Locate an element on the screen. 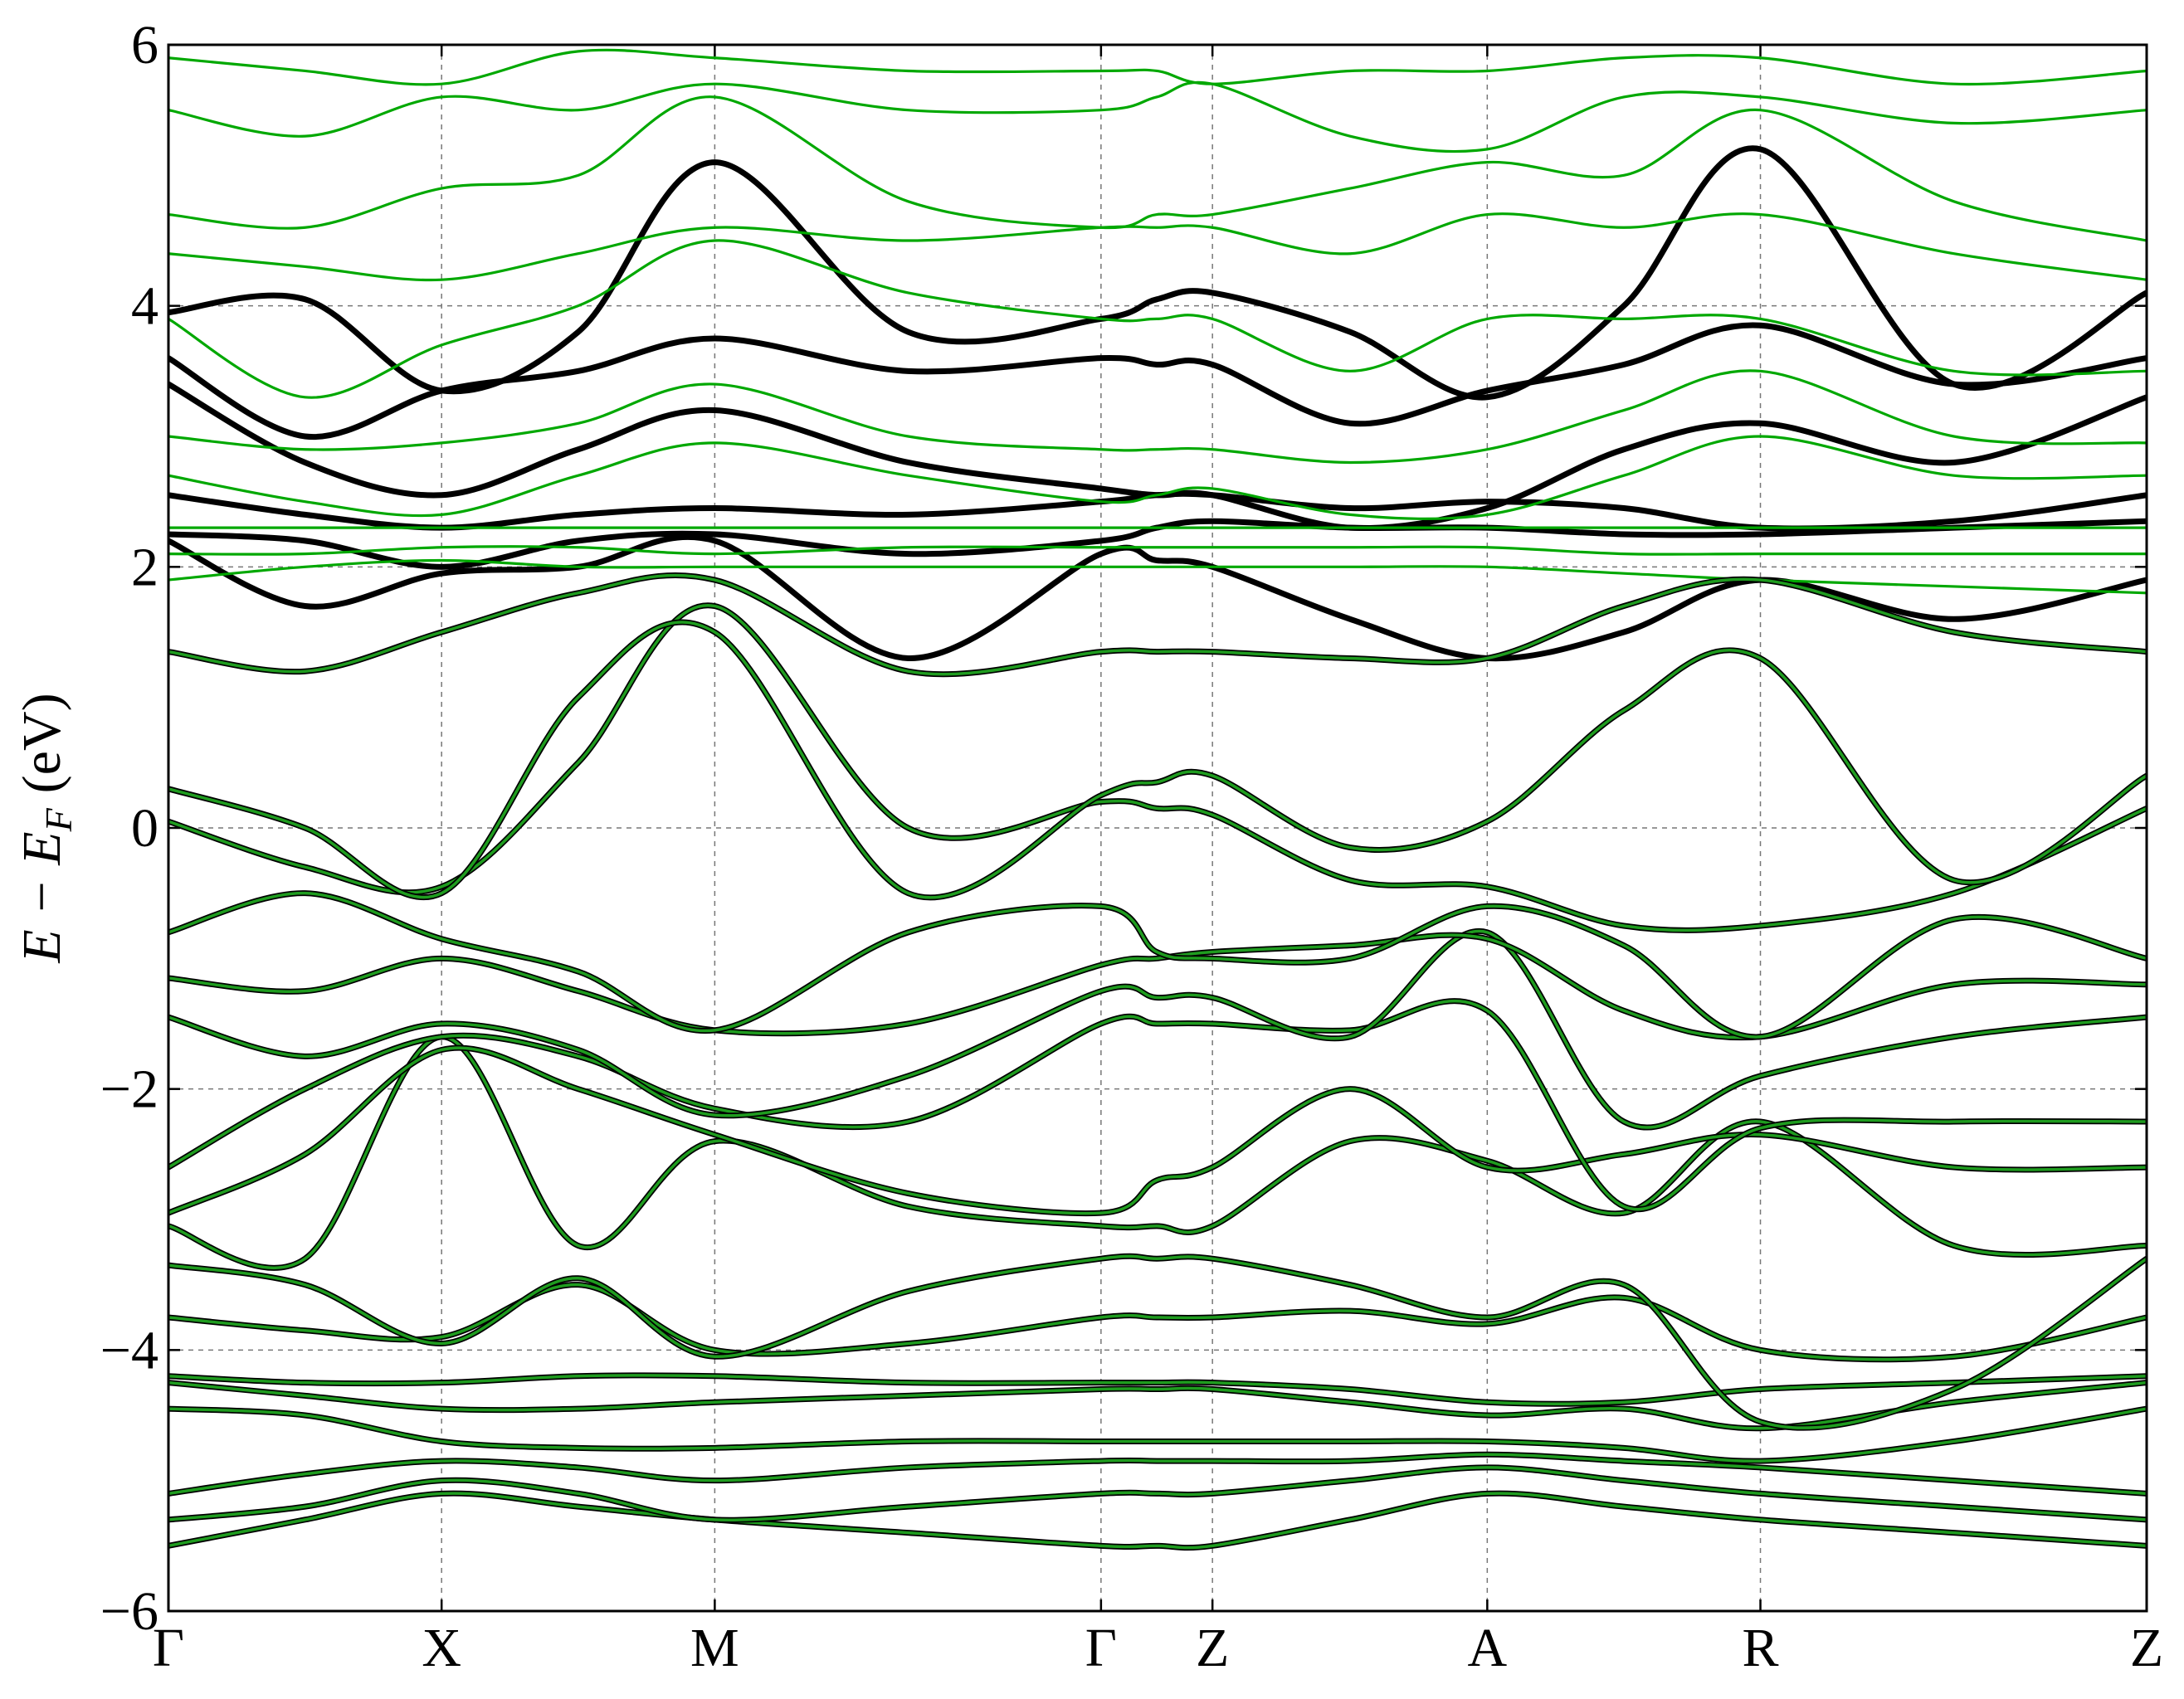 This screenshot has height=1699, width=2184. y-tick-label: −4 is located at coordinates (129, 1350).